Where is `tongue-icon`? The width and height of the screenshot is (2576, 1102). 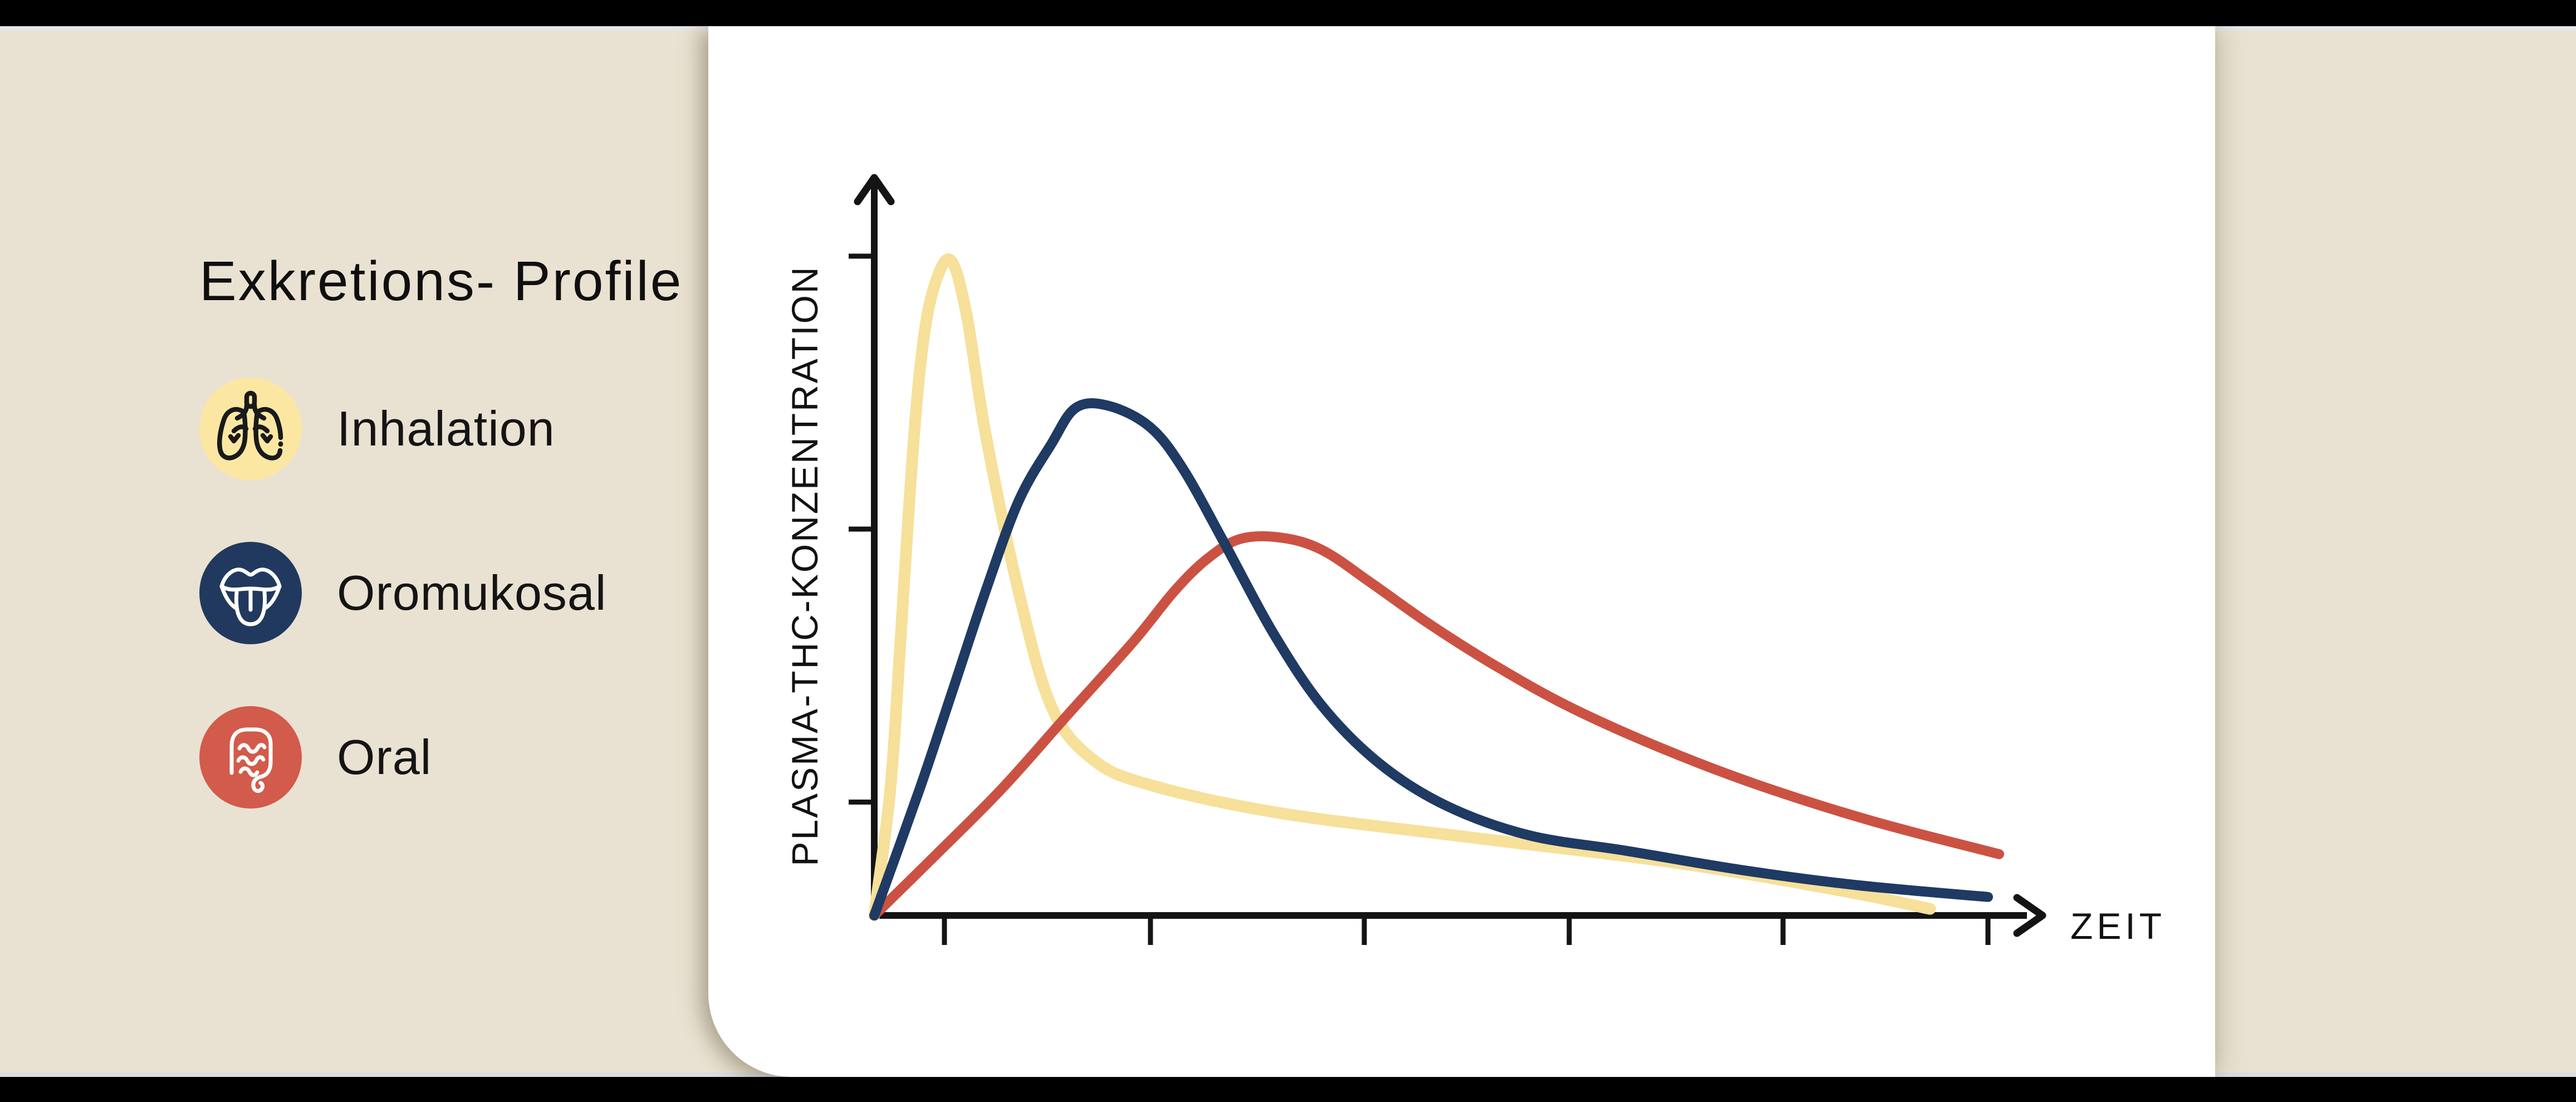 tongue-icon is located at coordinates (250, 593).